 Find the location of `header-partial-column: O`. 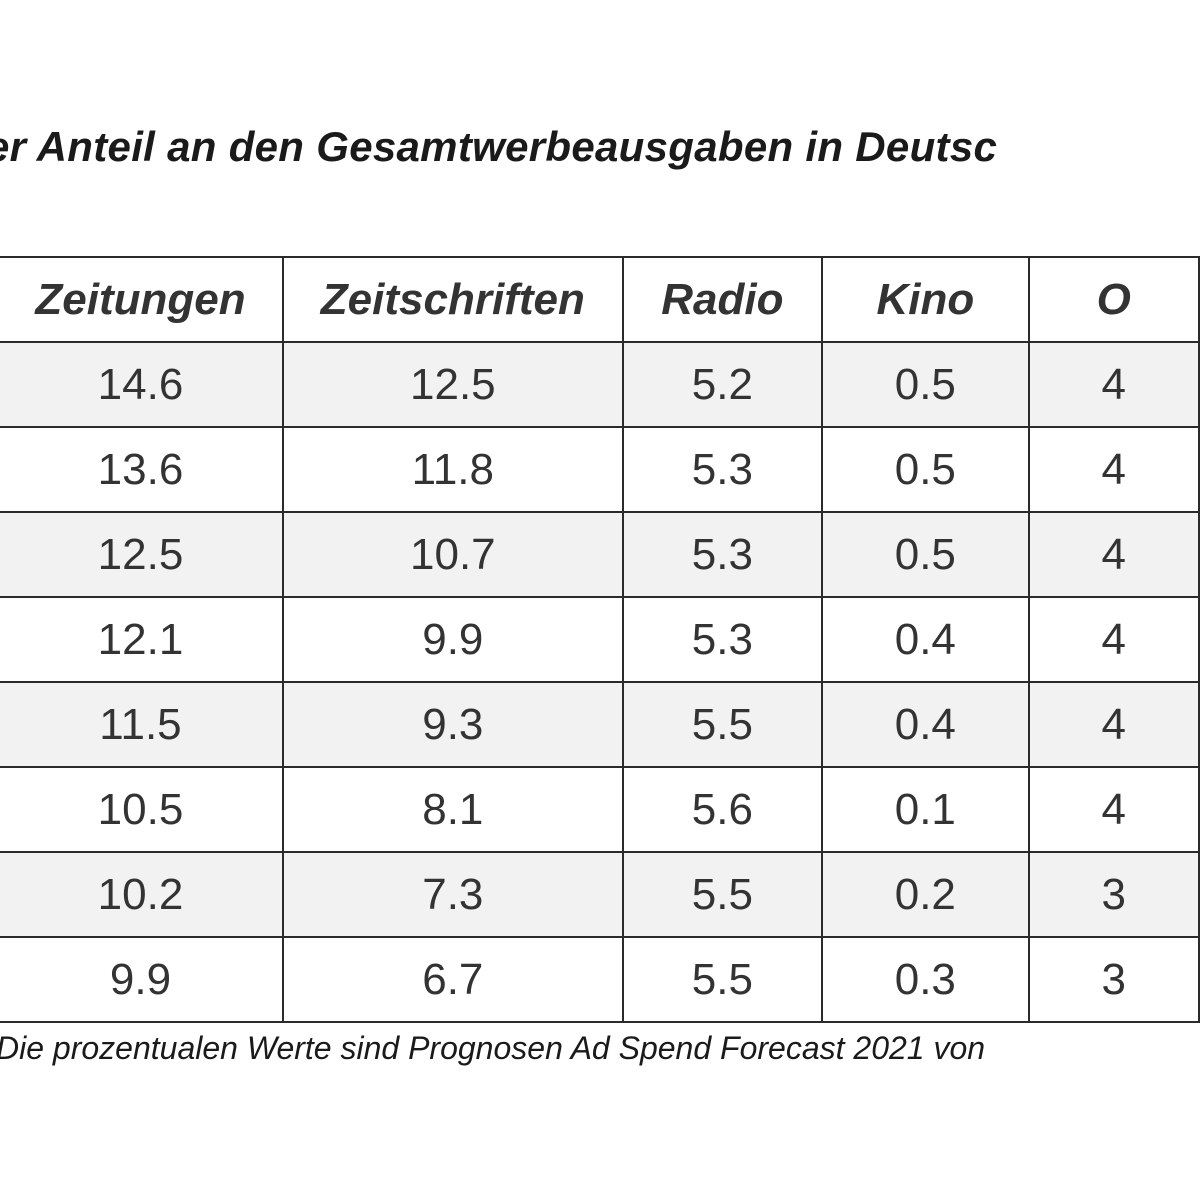

header-partial-column: O is located at coordinates (1113, 299).